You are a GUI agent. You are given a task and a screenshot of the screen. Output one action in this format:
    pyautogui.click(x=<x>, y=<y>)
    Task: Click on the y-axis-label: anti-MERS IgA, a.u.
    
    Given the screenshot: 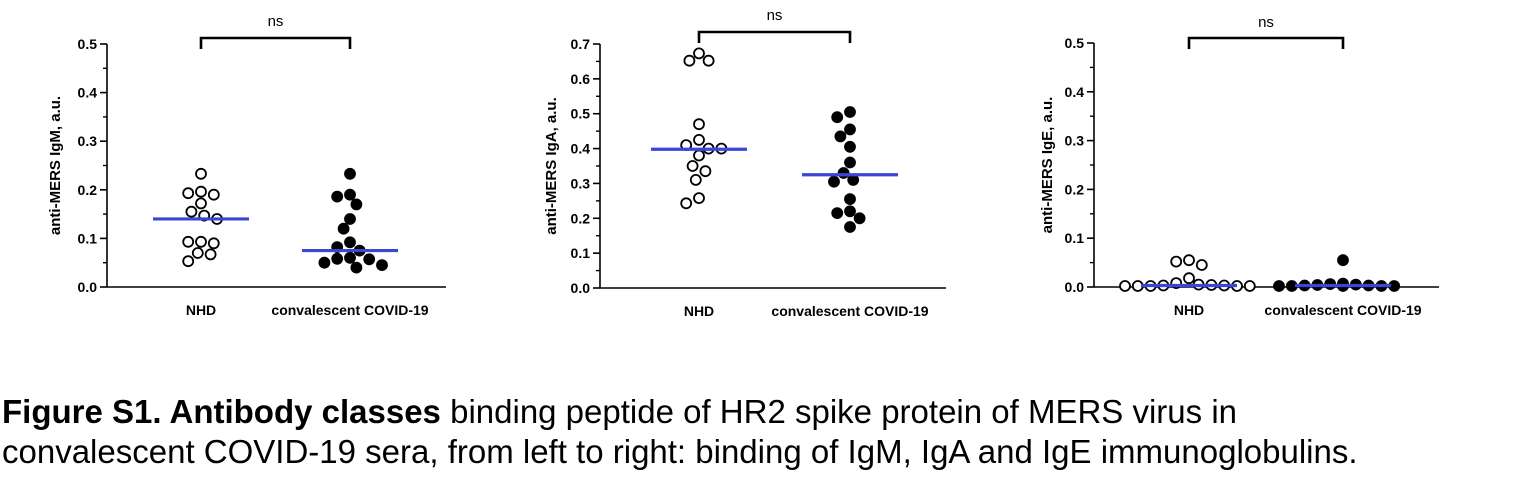 What is the action you would take?
    pyautogui.click(x=551, y=166)
    